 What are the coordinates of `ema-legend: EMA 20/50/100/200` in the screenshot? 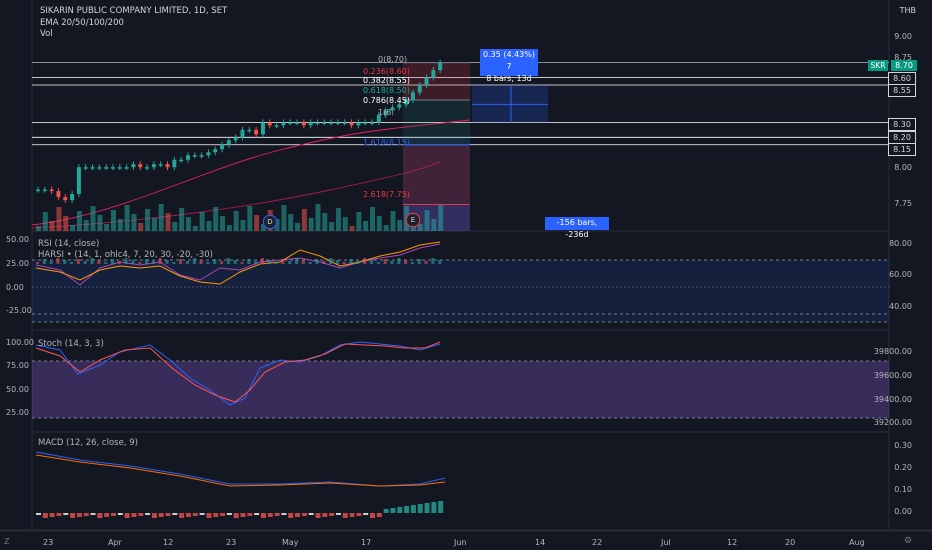 It's located at (82, 23).